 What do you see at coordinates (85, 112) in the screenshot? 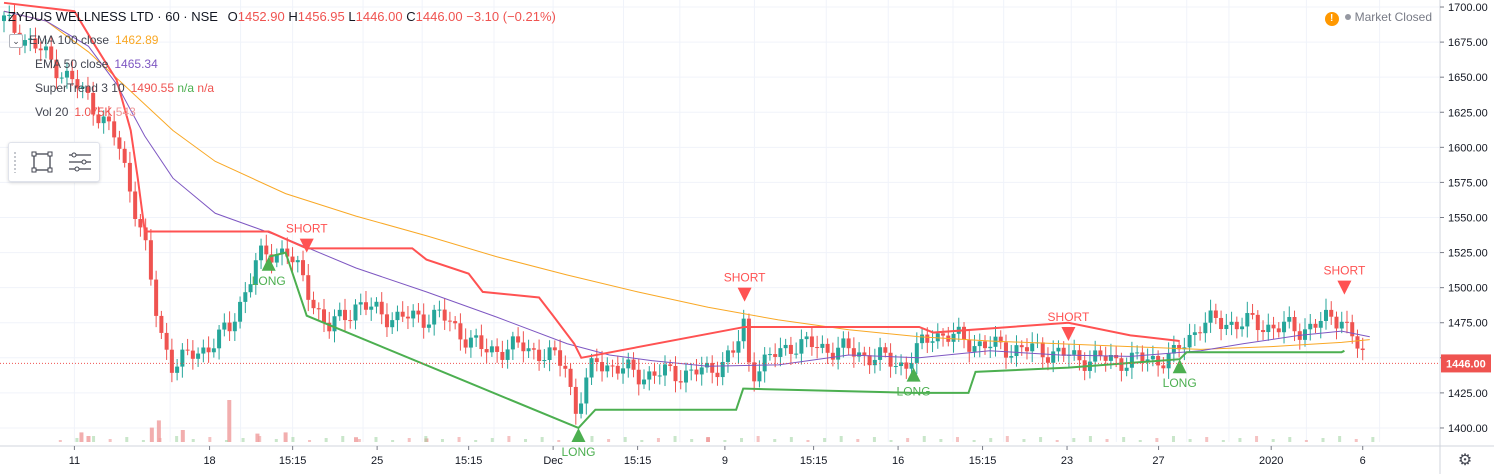
I see `indicator-volume: Vol 20 1.075K 543` at bounding box center [85, 112].